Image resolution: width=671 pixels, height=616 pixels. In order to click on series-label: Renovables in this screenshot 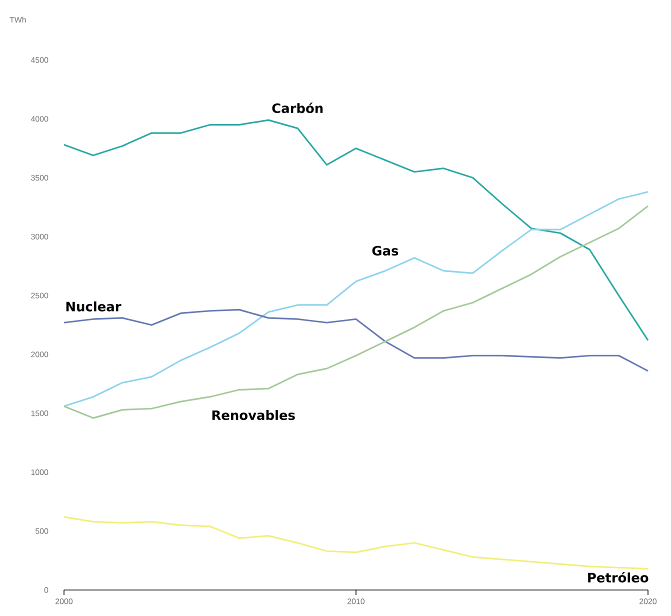, I will do `click(253, 415)`.